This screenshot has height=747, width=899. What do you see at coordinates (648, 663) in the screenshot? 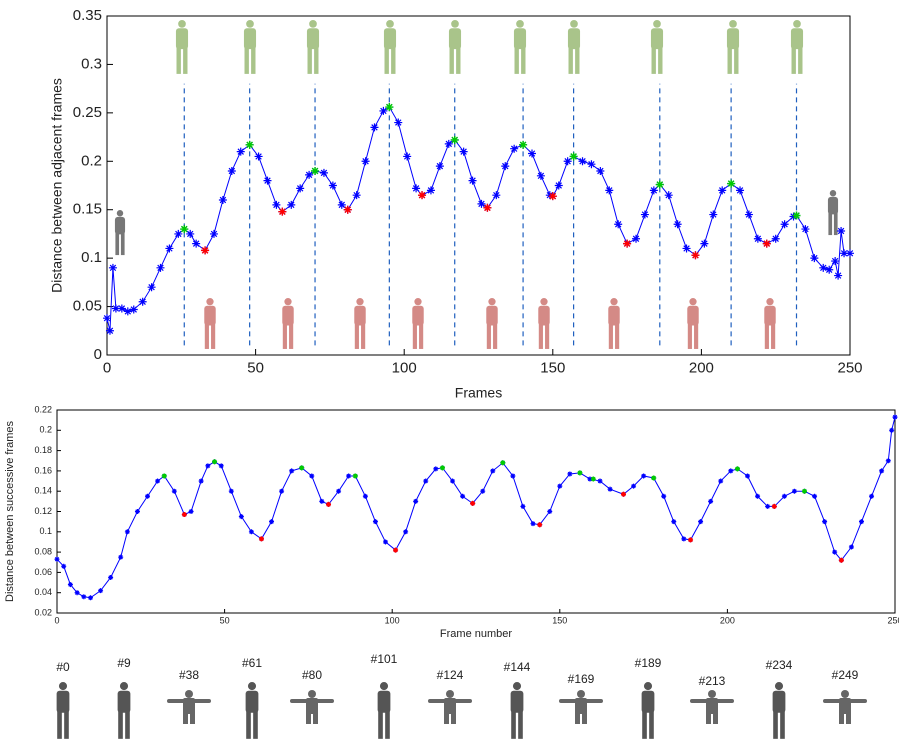
I see `frame-label: #189` at bounding box center [648, 663].